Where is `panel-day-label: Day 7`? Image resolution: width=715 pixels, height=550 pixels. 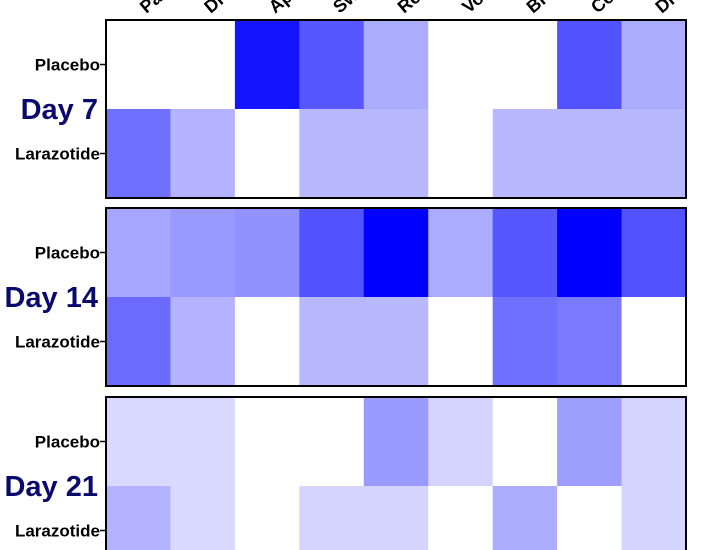 panel-day-label: Day 7 is located at coordinates (59, 110).